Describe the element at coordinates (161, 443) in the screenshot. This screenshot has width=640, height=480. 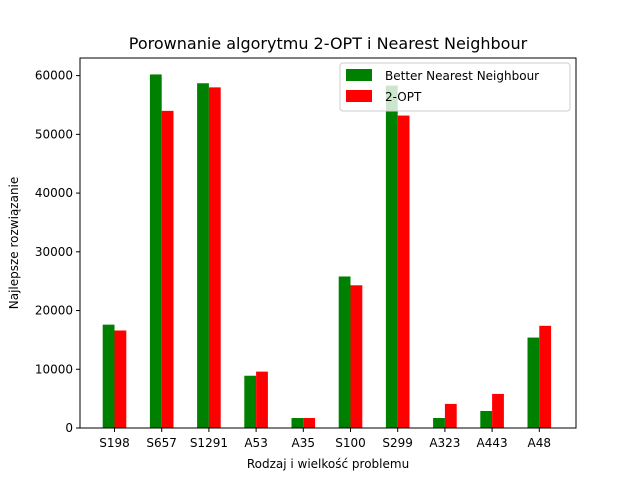
I see `x-tick-label: S657` at that location.